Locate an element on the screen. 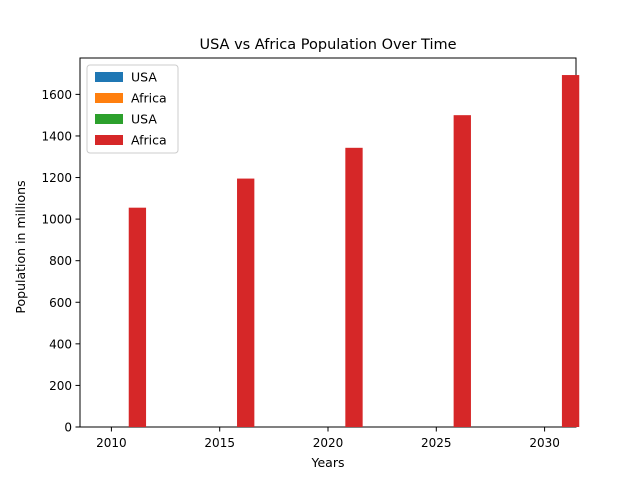  x-tick-label: 2030 is located at coordinates (544, 443).